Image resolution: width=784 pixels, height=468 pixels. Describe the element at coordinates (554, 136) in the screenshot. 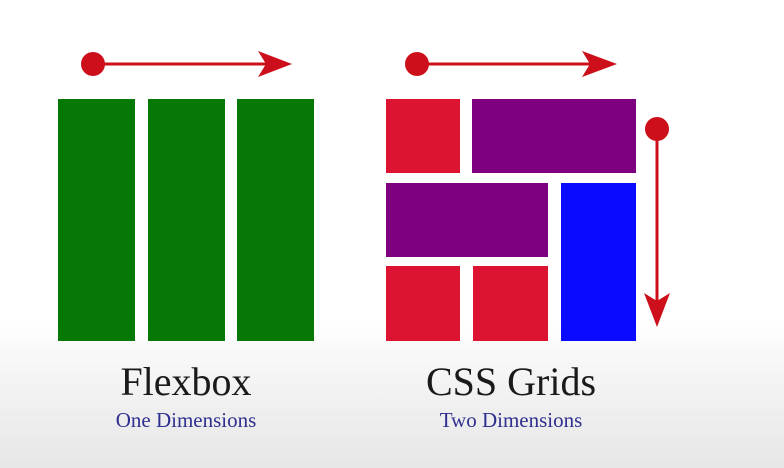

I see `grid-cell-purple-top-right` at that location.